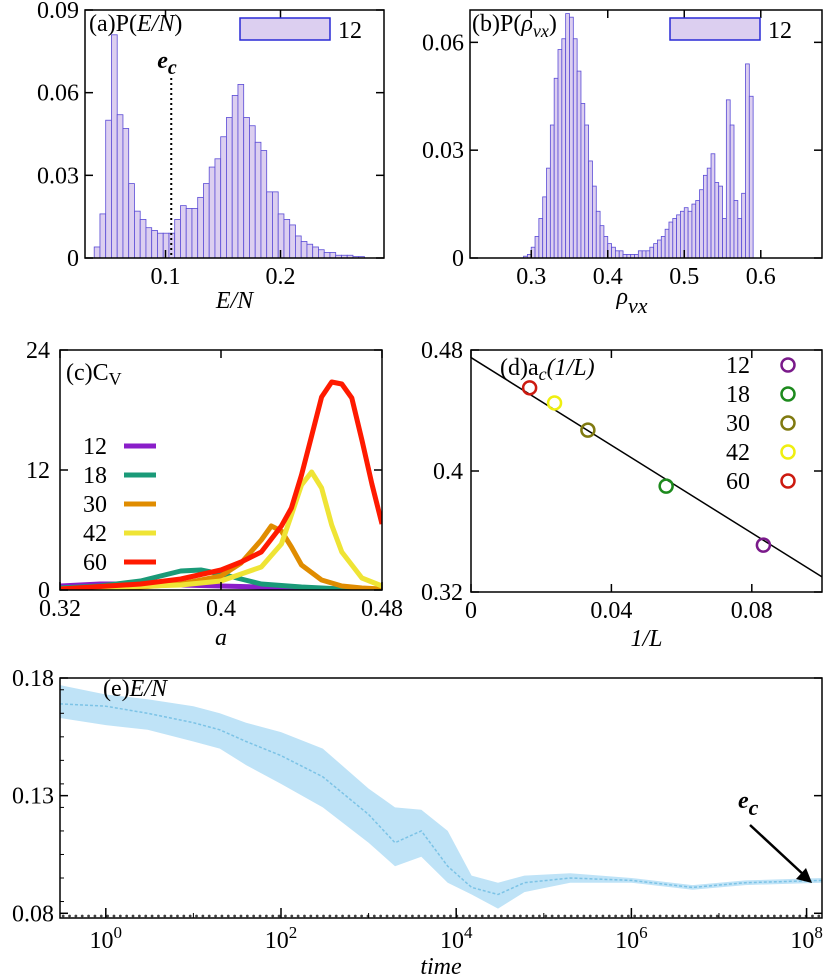  I want to click on legend-label: 12, so click(95, 447).